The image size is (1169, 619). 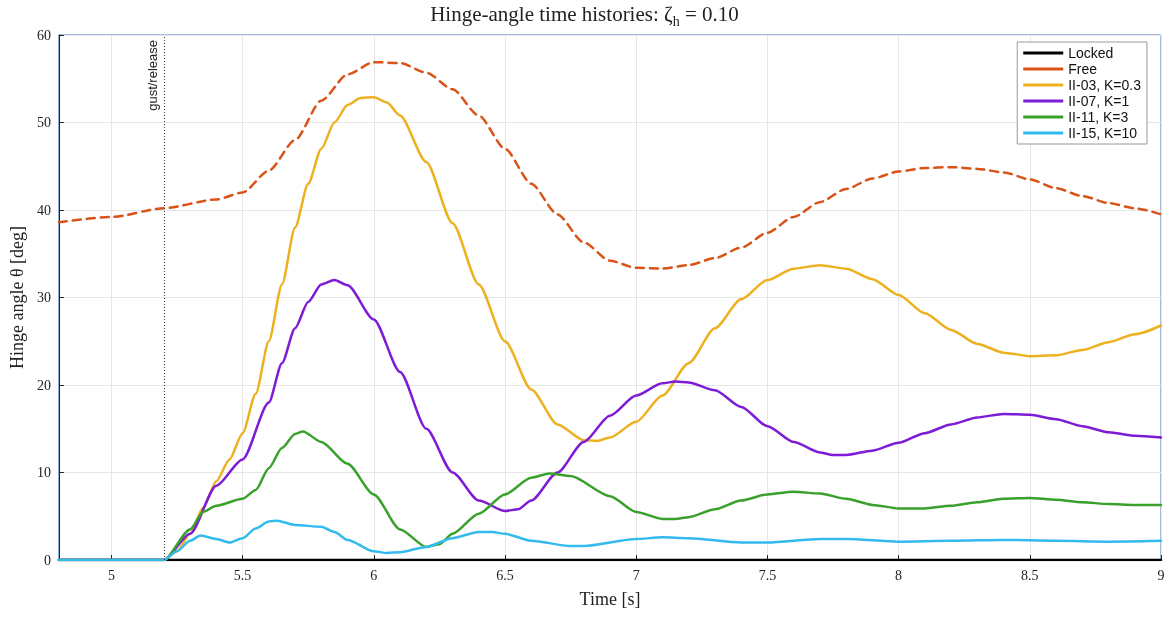 What do you see at coordinates (1091, 53) in the screenshot?
I see `legend-label: Locked` at bounding box center [1091, 53].